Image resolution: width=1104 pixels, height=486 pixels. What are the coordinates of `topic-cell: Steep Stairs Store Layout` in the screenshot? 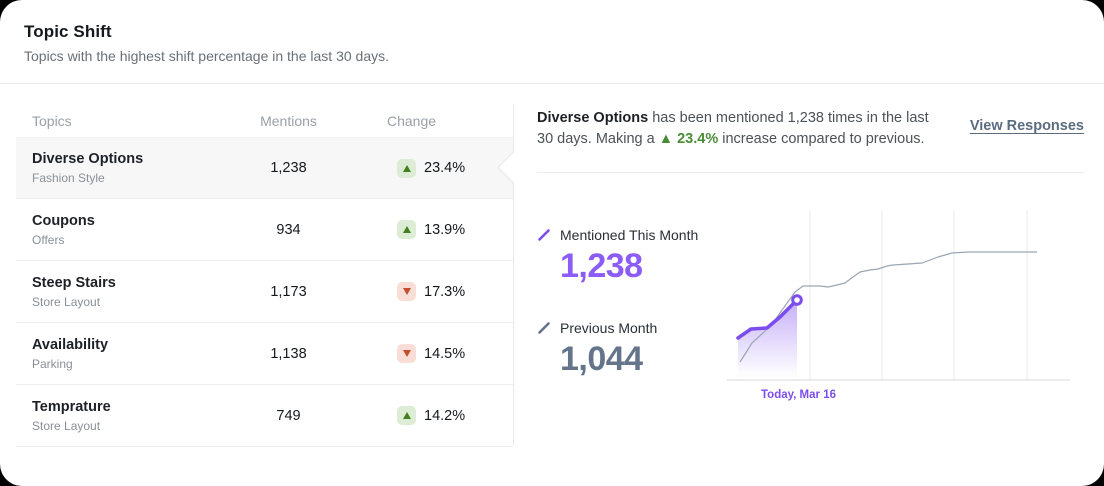 It's located at (121, 292).